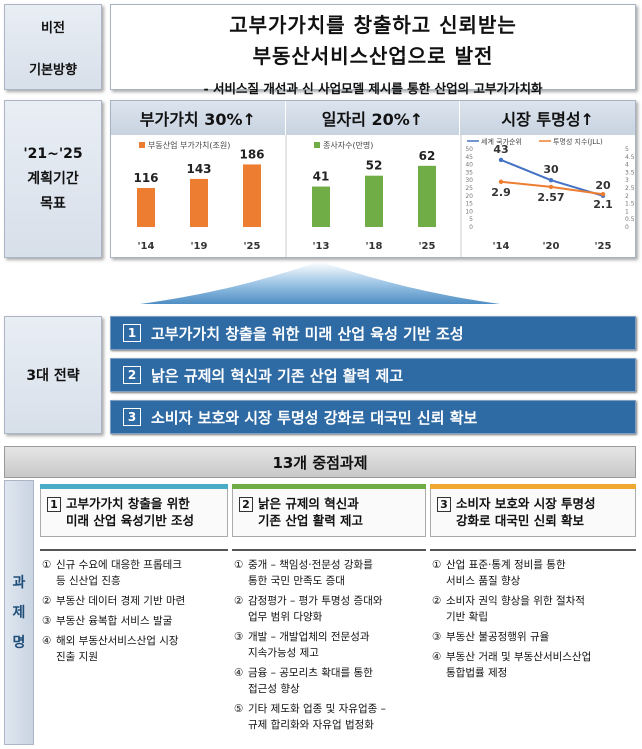 This screenshot has width=642, height=749. I want to click on task-column-1-title-l2: 미래 산업 육성기반 조성, so click(130, 520).